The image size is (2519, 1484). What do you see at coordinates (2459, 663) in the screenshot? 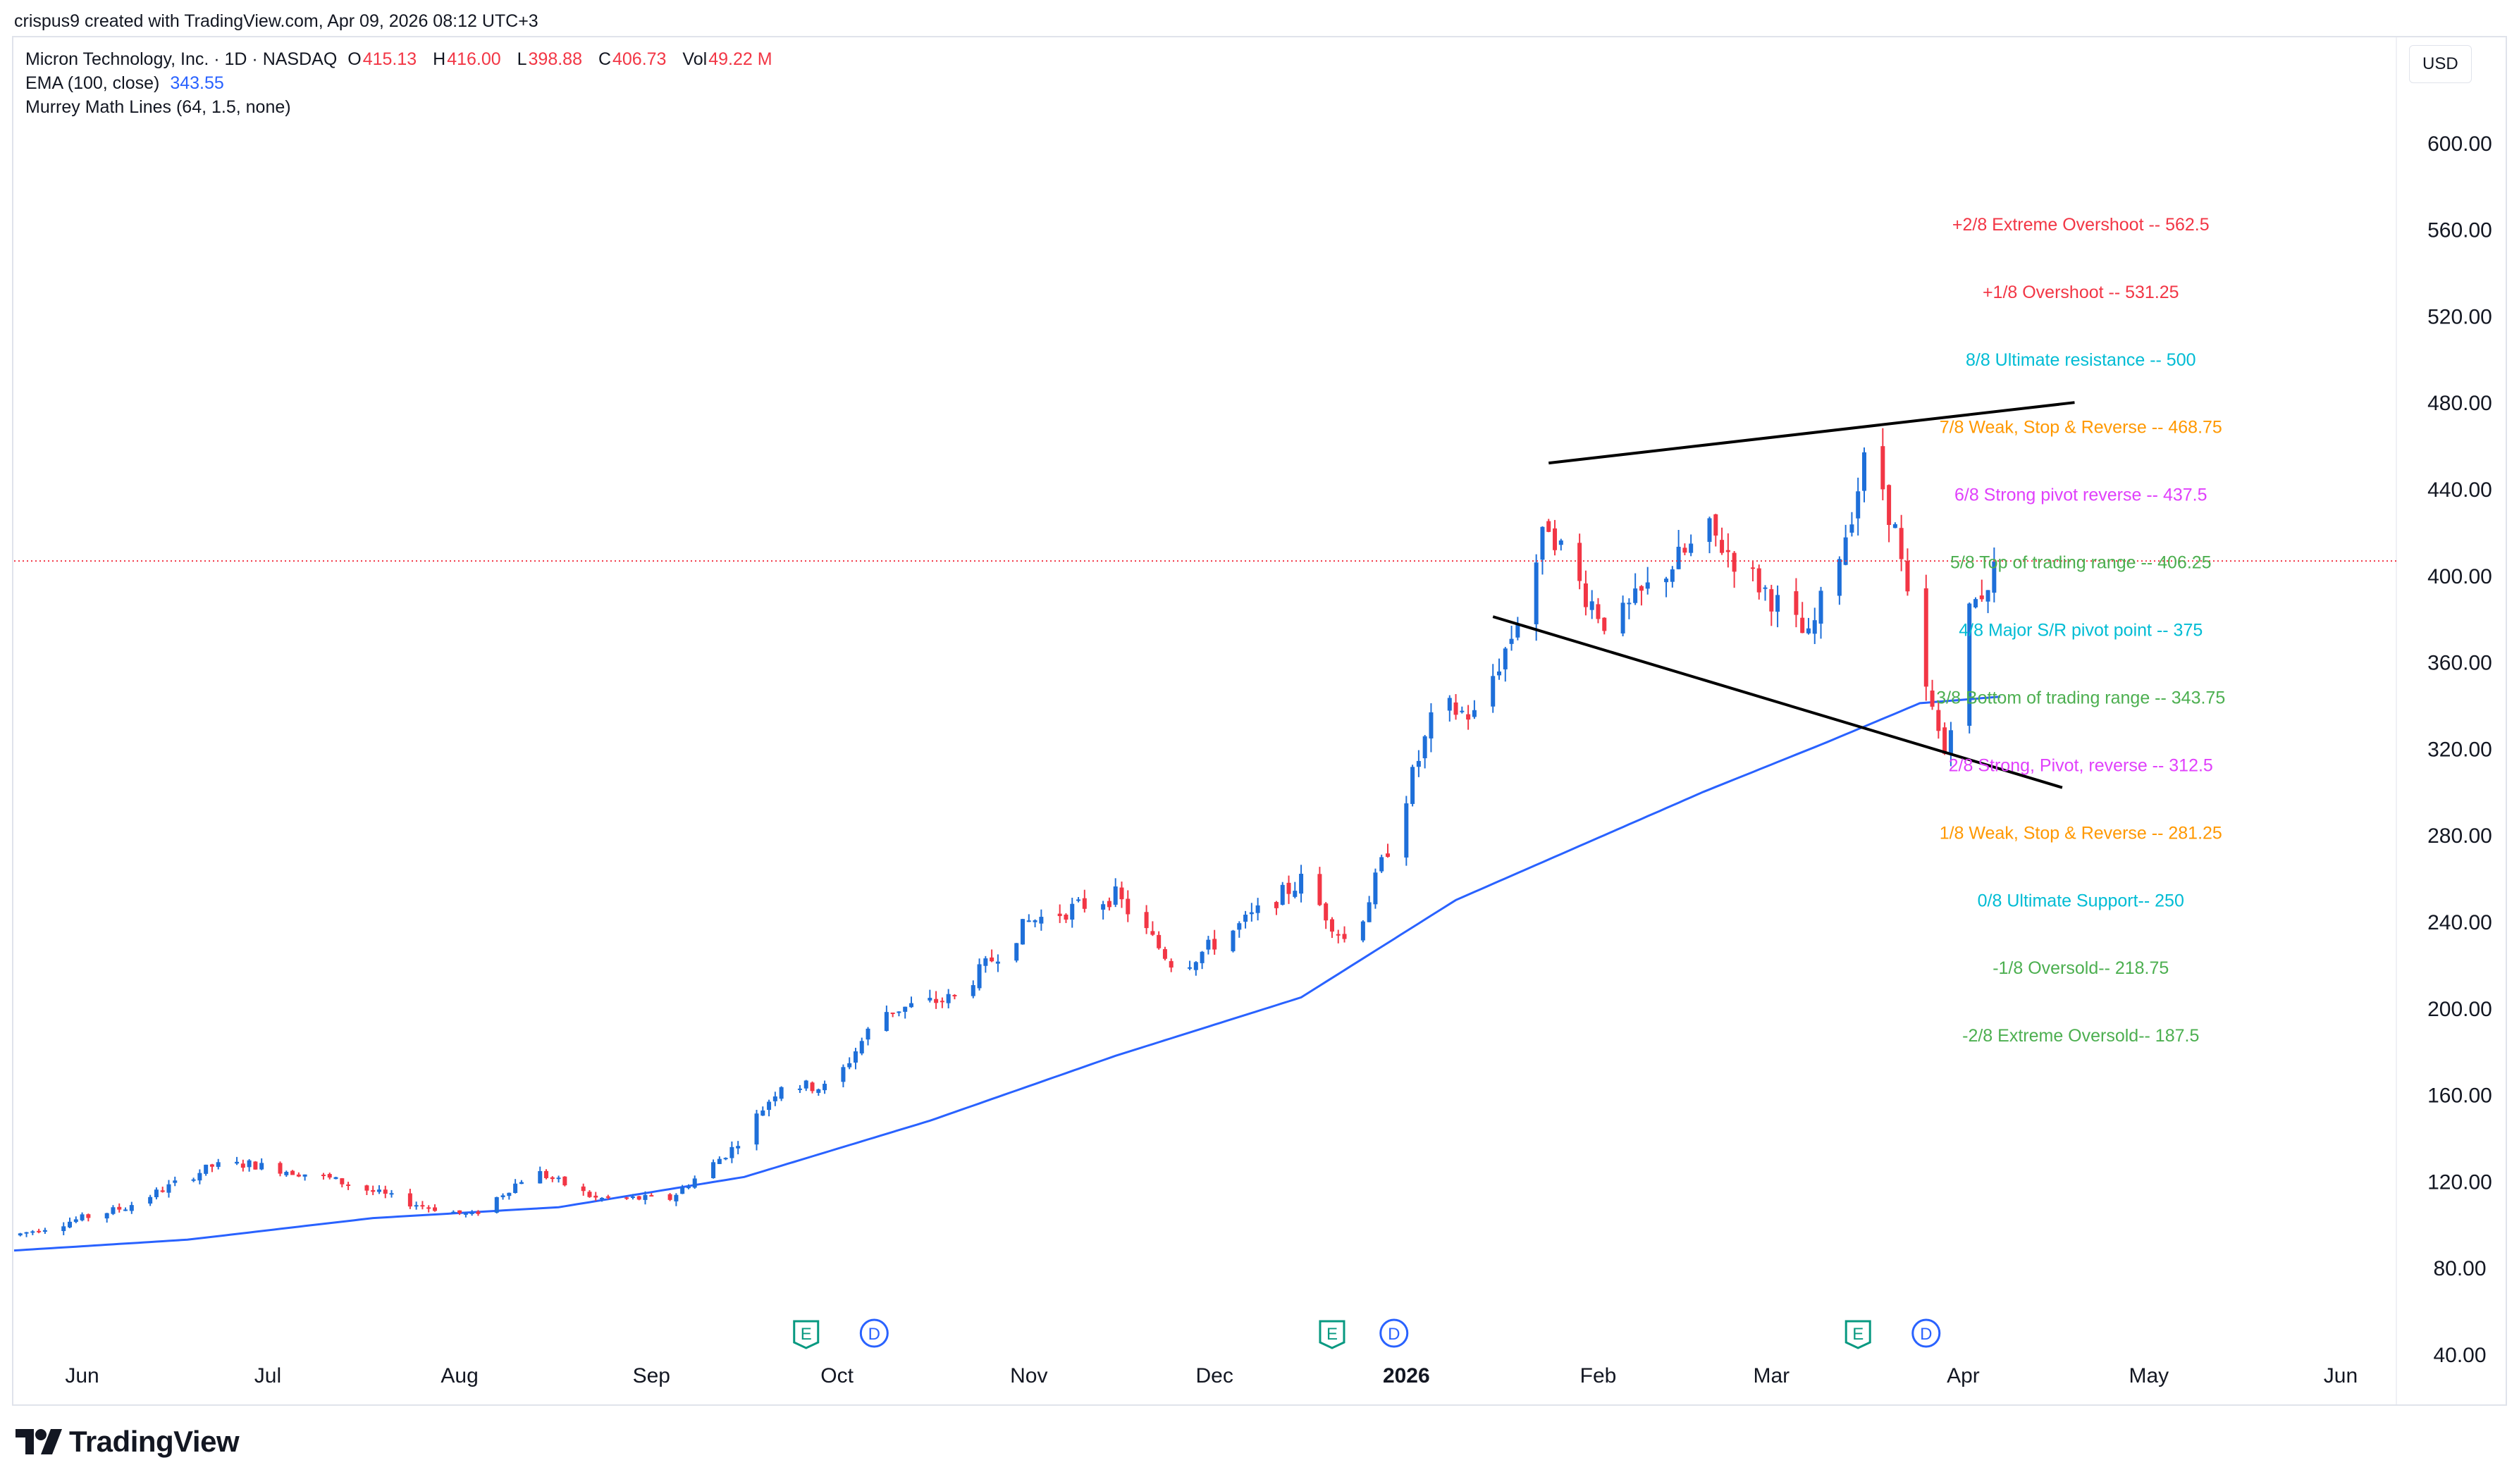
I see `y-axis-tick-label: 360.00` at bounding box center [2459, 663].